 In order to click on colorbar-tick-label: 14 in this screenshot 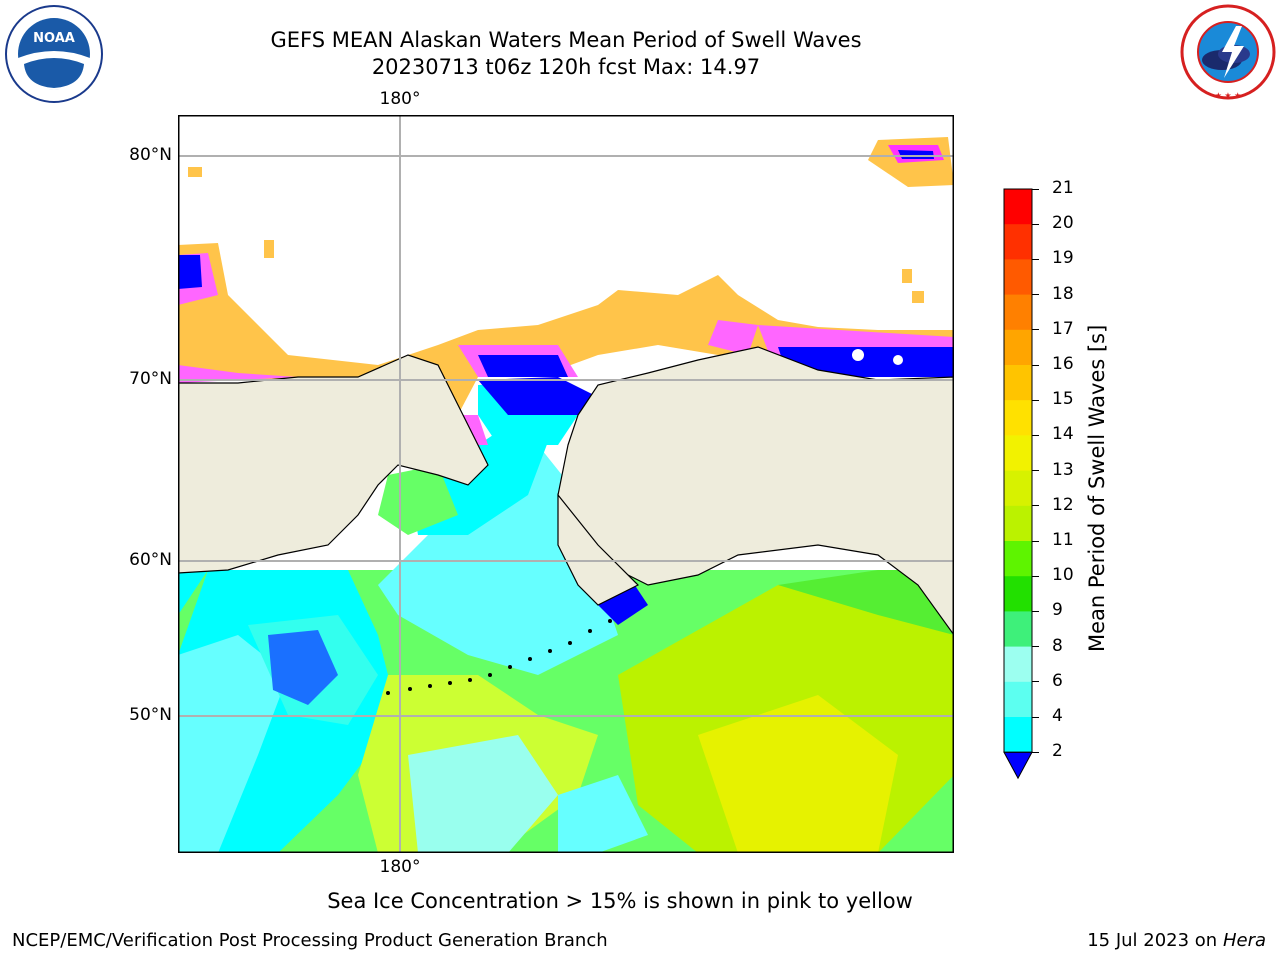, I will do `click(1063, 434)`.